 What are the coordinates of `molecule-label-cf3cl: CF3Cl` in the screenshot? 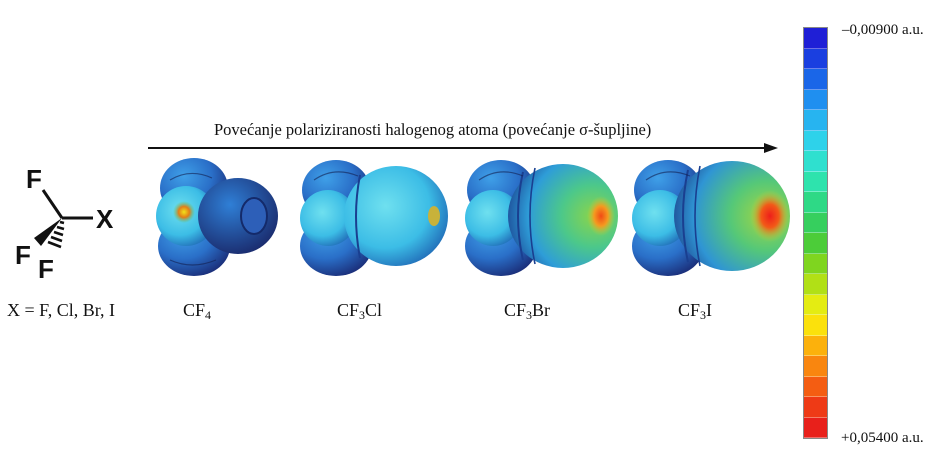 It's located at (359, 311).